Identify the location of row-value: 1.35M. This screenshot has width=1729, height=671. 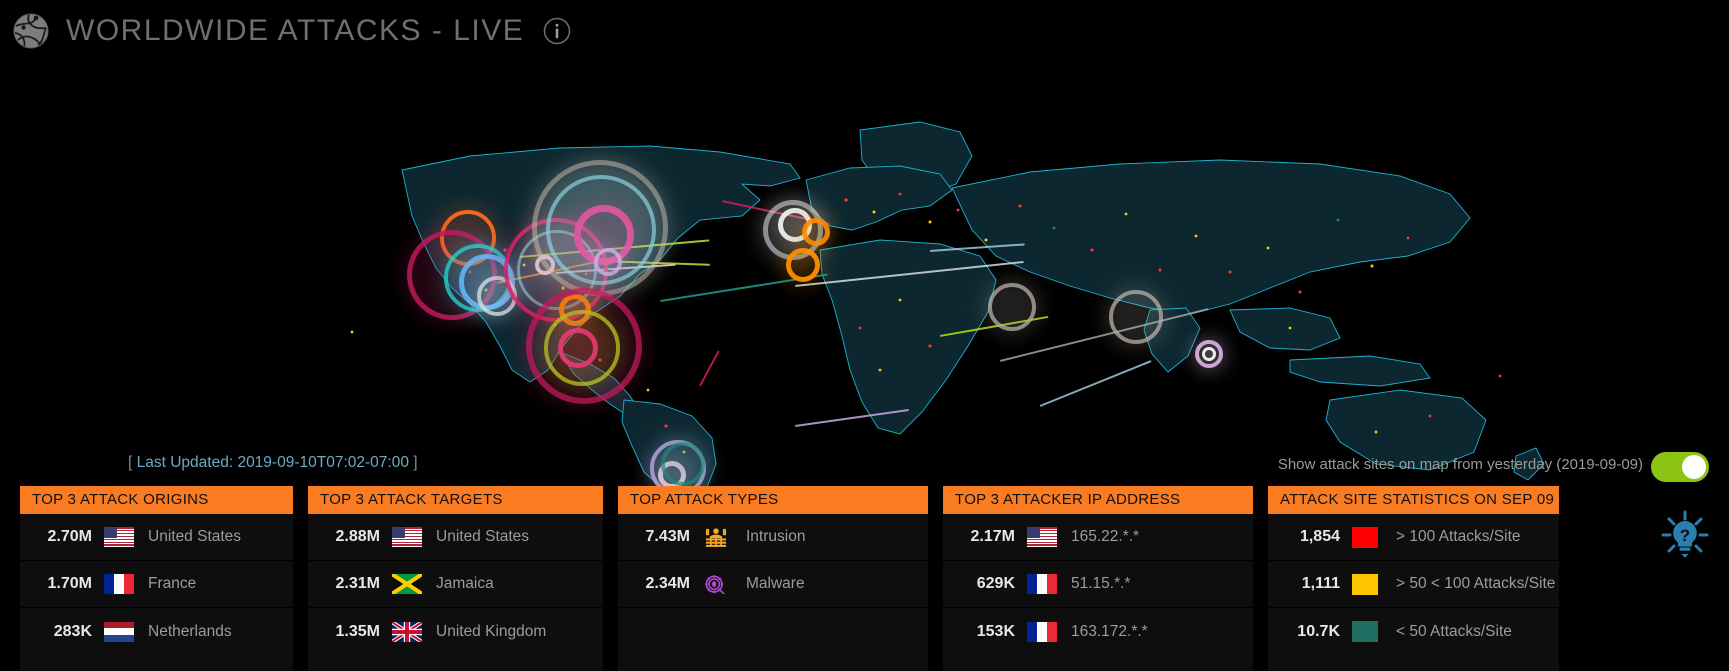
(357, 631).